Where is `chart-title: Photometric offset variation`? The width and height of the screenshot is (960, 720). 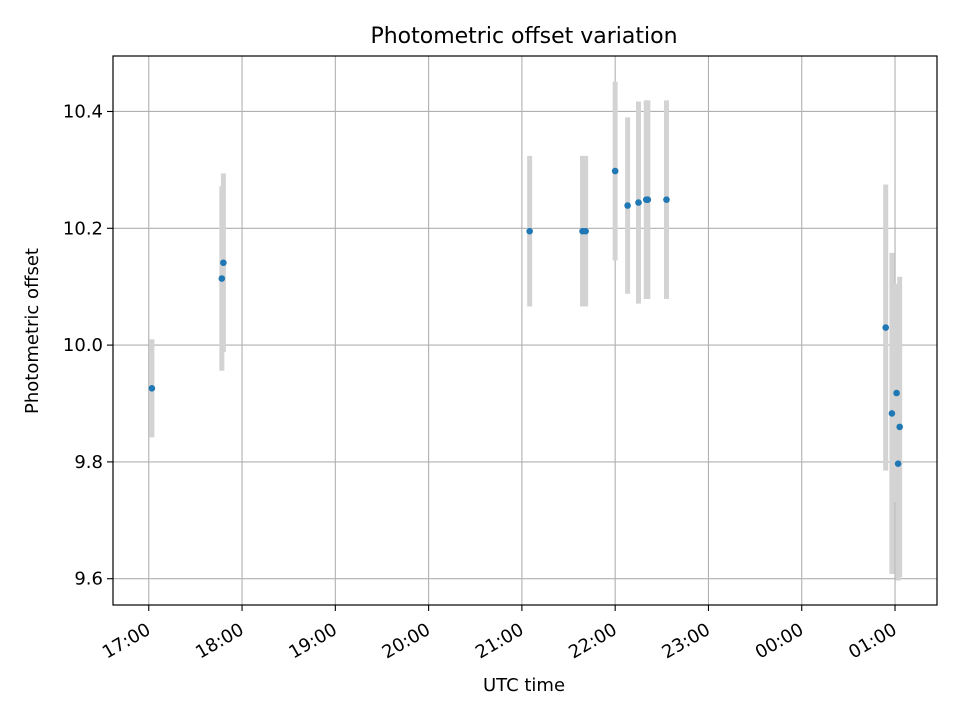
chart-title: Photometric offset variation is located at coordinates (523, 36).